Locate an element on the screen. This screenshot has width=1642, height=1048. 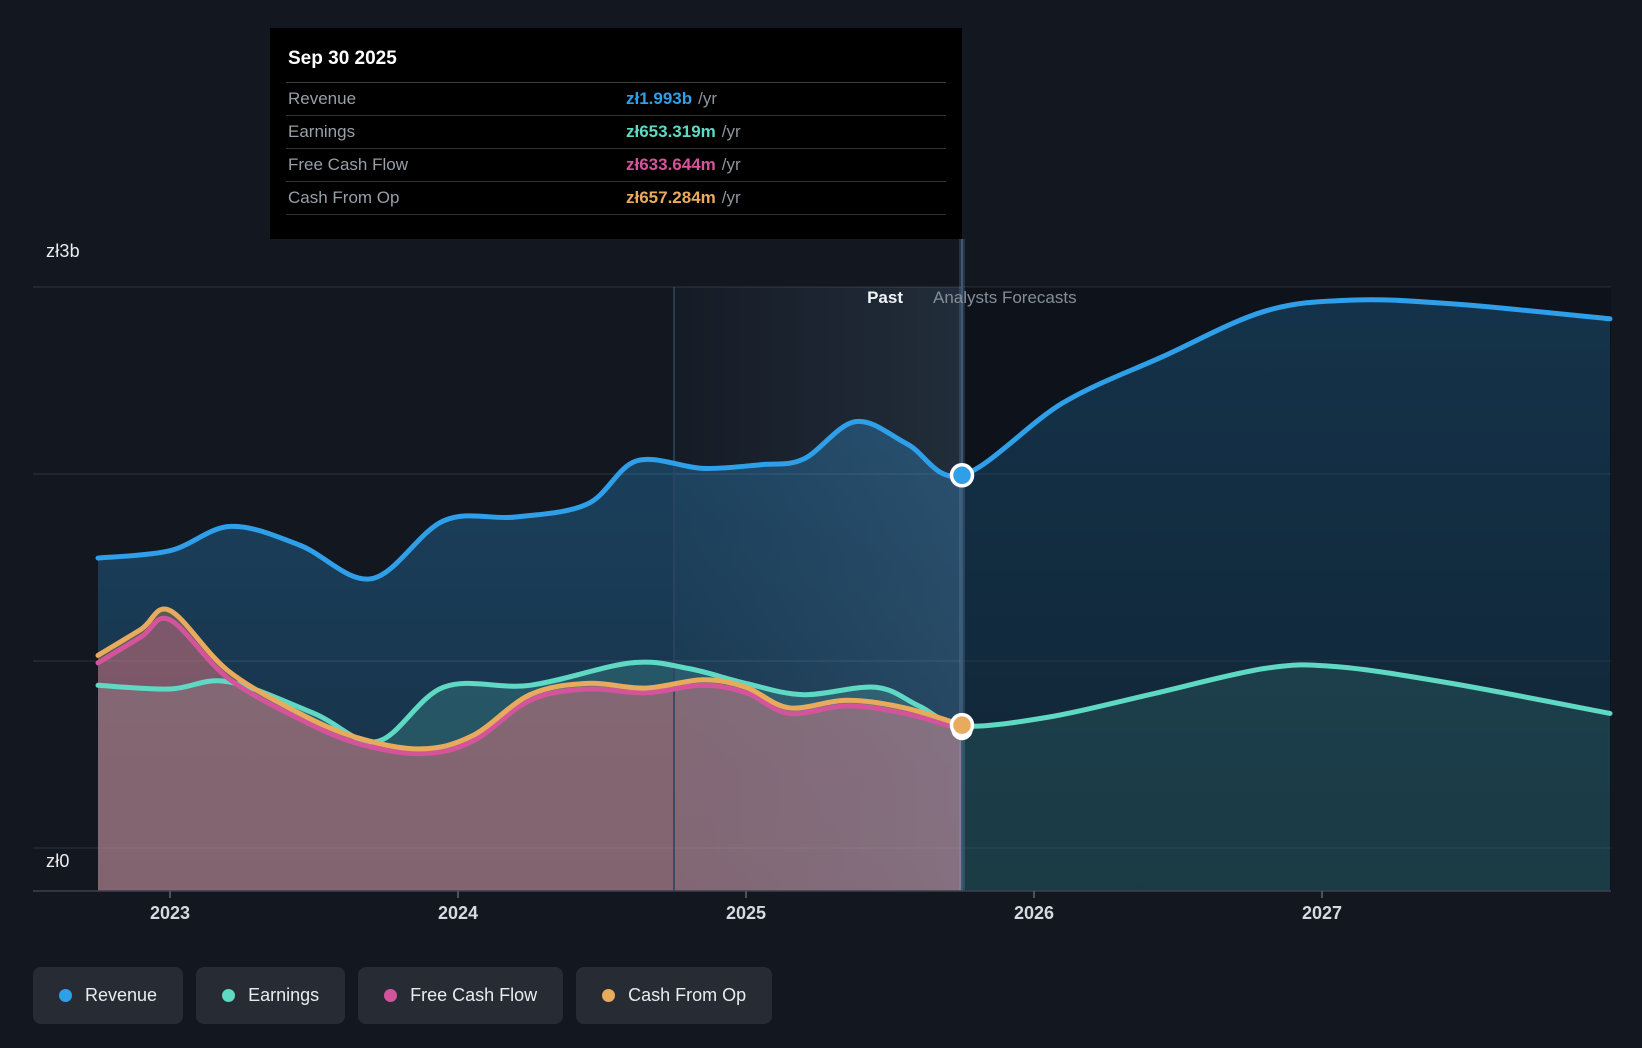
tooltip-row-label: Earnings is located at coordinates (322, 131).